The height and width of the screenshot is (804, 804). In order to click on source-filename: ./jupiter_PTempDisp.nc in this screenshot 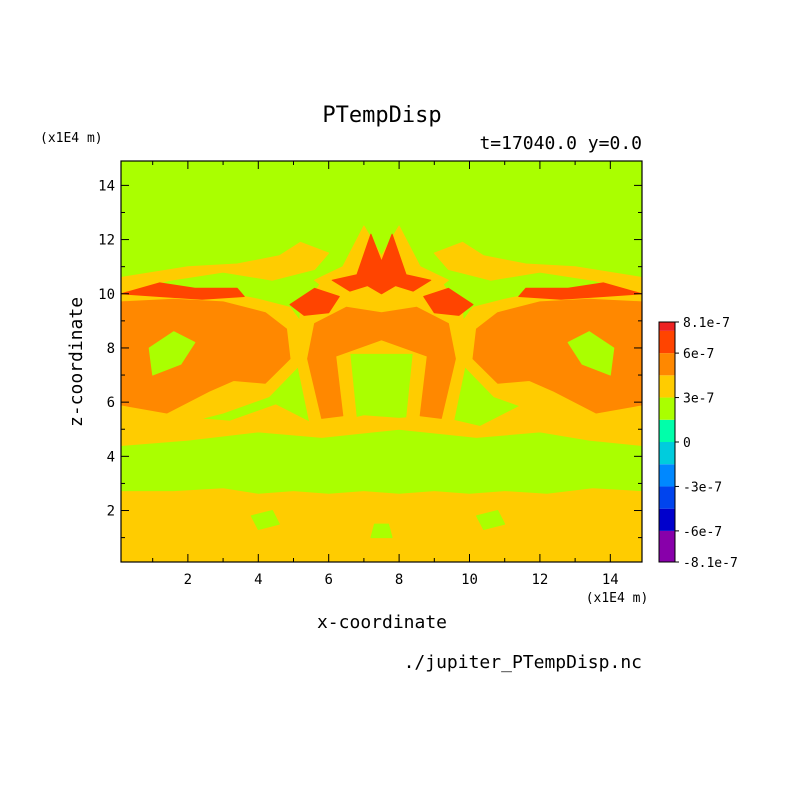, I will do `click(523, 662)`.